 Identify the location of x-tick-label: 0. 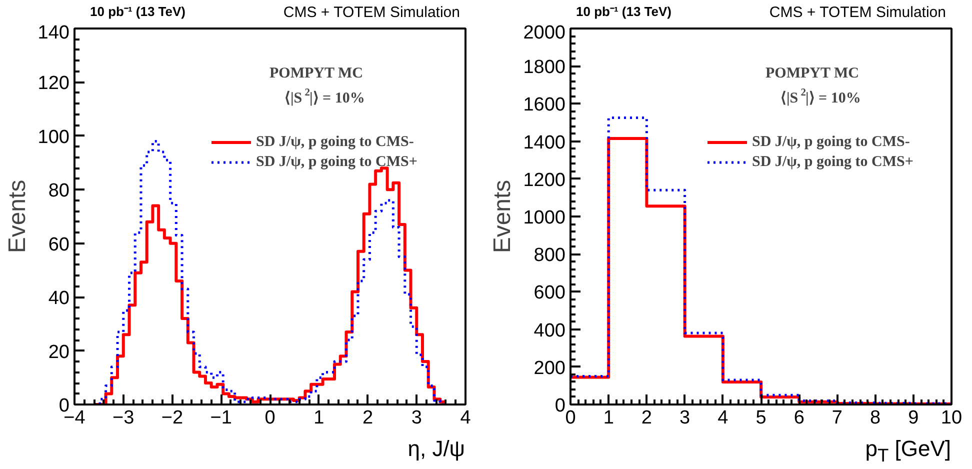
(270, 418).